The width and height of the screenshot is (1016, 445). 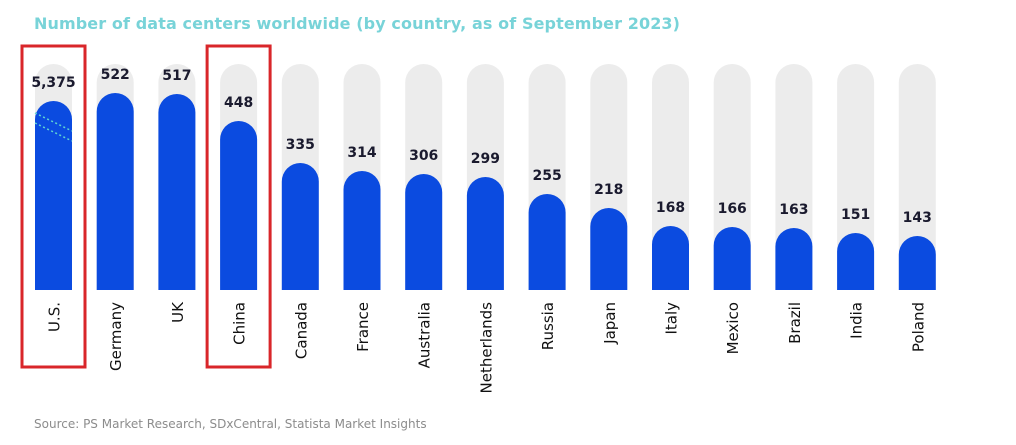 I want to click on category-label: Australia, so click(x=425, y=335).